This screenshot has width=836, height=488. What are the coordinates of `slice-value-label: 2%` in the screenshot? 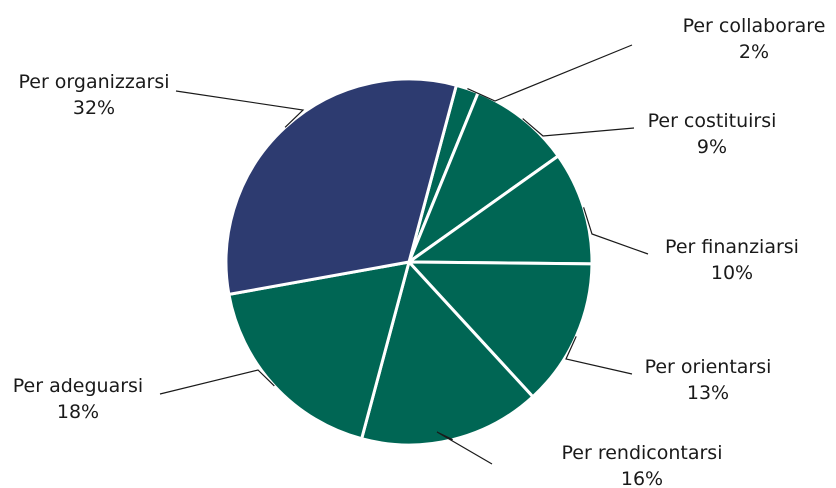 It's located at (754, 52).